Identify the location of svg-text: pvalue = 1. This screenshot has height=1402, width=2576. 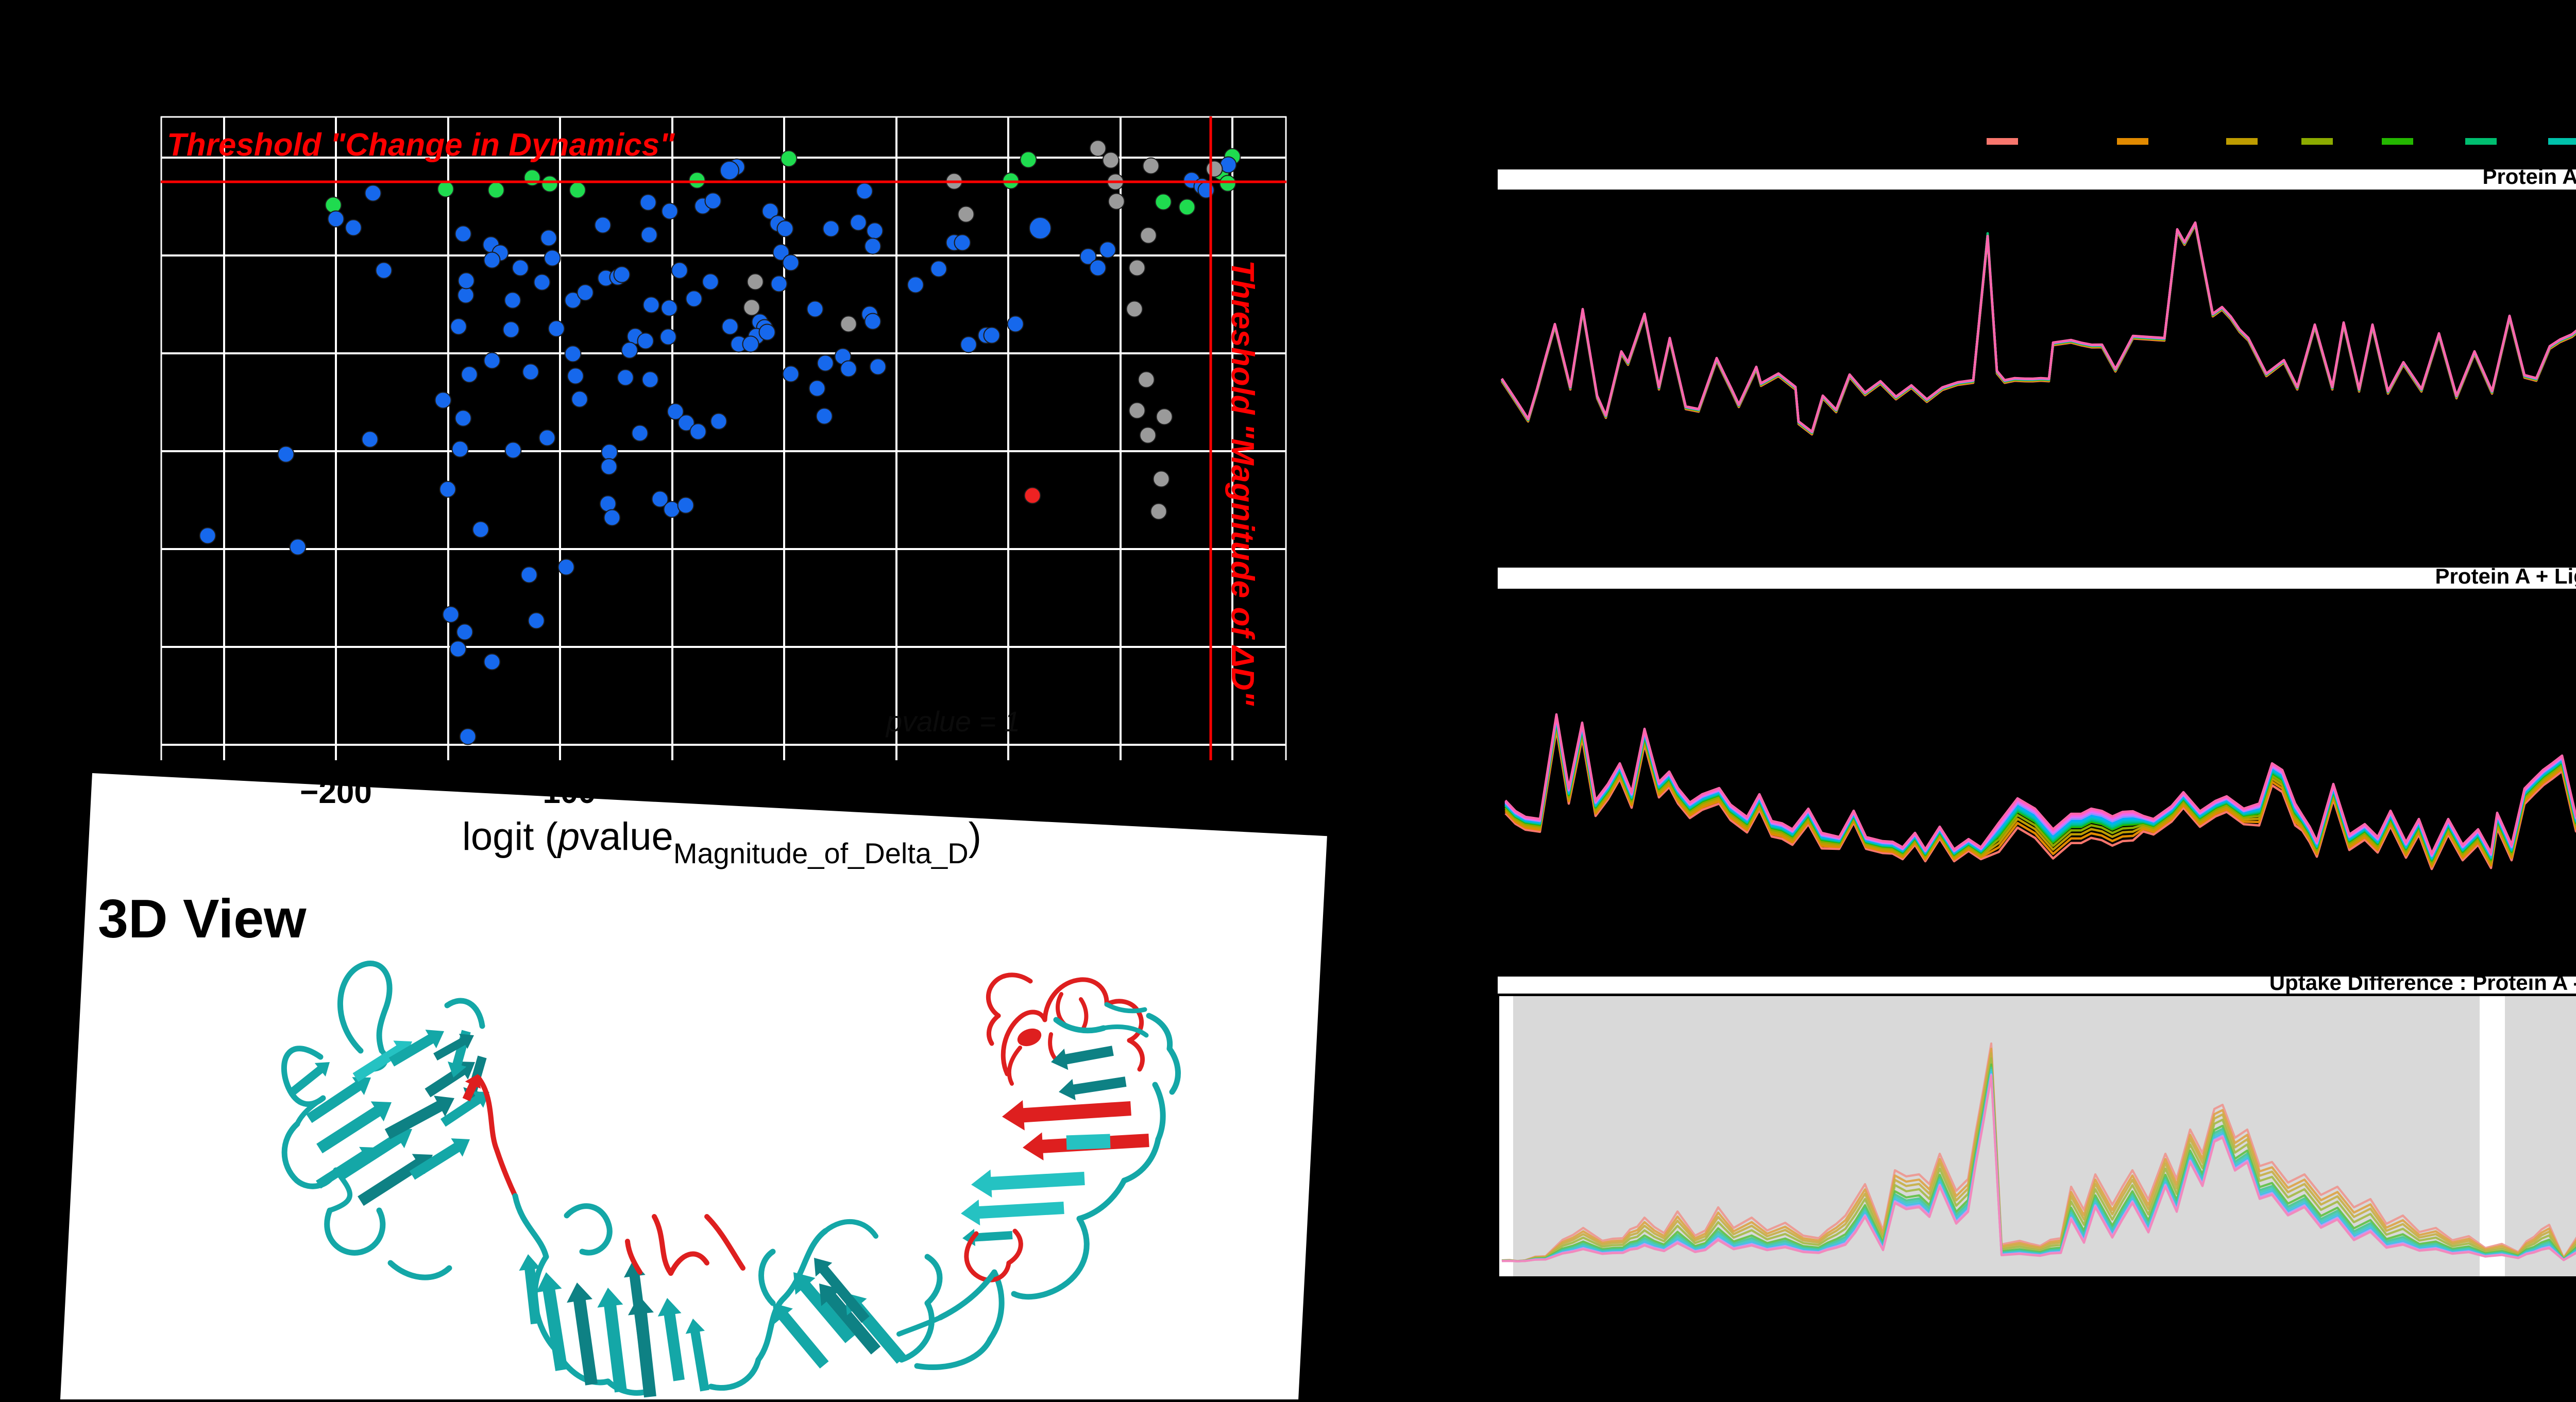
(952, 721).